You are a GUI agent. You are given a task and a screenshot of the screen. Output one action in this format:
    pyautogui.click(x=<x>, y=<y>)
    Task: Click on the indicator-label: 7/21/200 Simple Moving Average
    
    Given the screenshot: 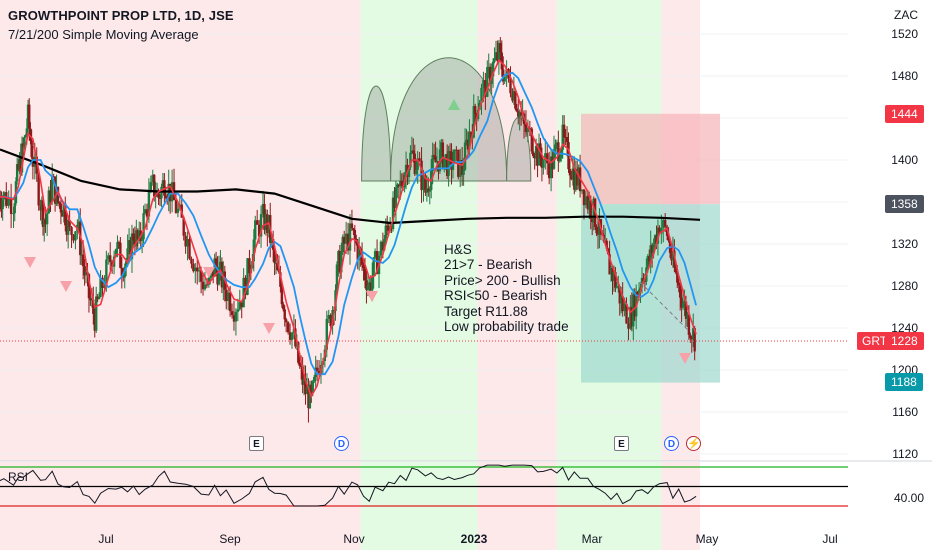 What is the action you would take?
    pyautogui.click(x=103, y=34)
    